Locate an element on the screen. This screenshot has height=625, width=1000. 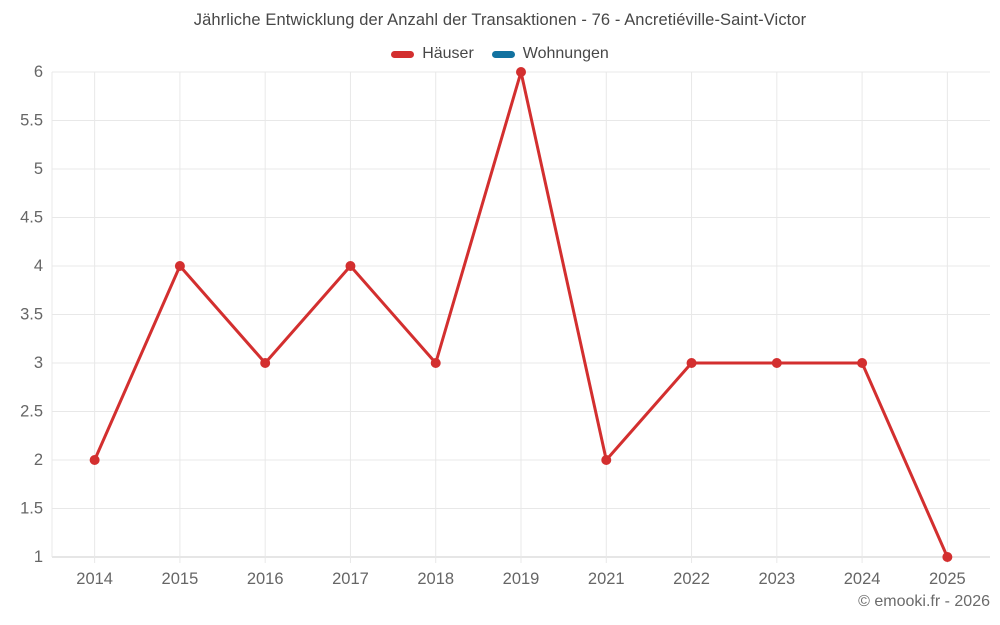
x-tick-label: 2014 is located at coordinates (94, 579).